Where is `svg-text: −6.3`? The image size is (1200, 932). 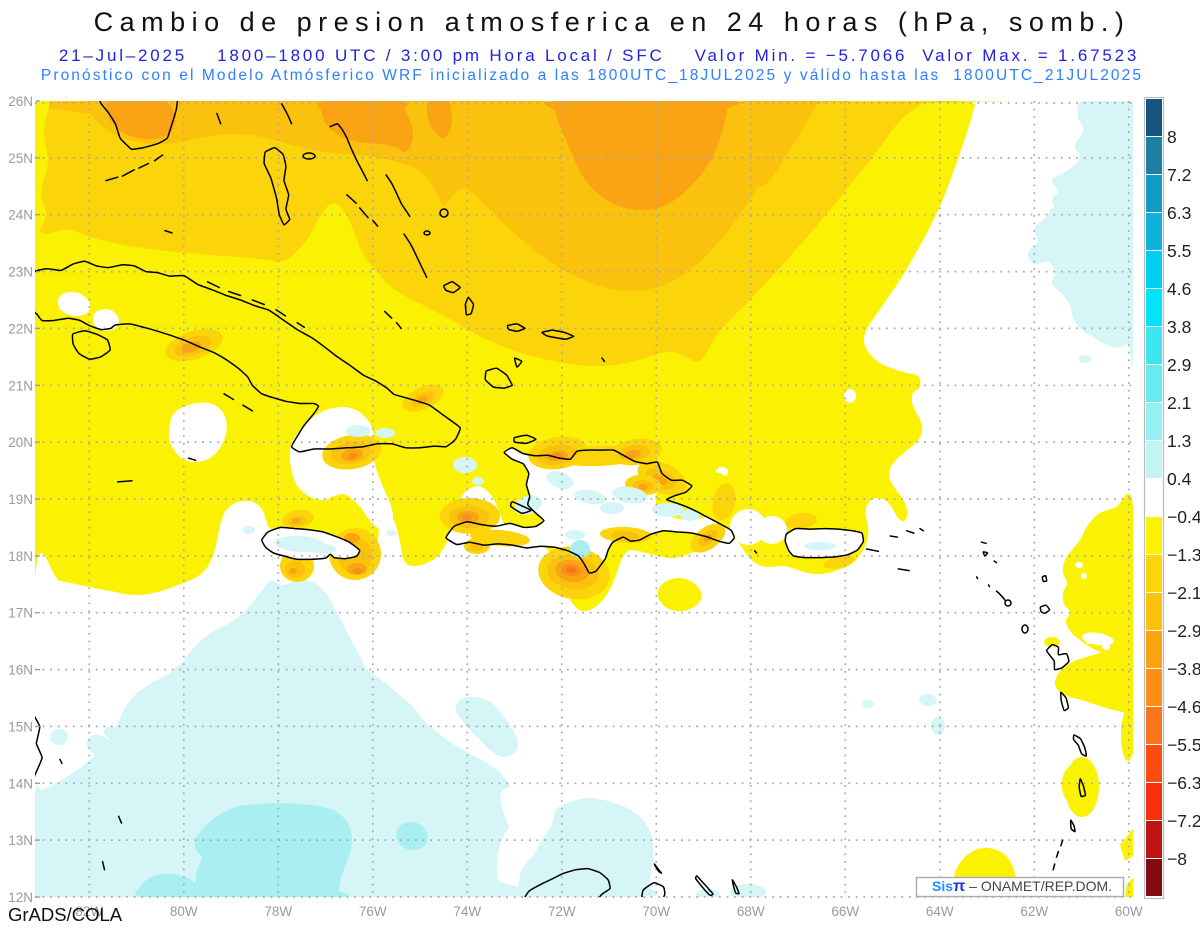
svg-text: −6.3 is located at coordinates (1183, 783).